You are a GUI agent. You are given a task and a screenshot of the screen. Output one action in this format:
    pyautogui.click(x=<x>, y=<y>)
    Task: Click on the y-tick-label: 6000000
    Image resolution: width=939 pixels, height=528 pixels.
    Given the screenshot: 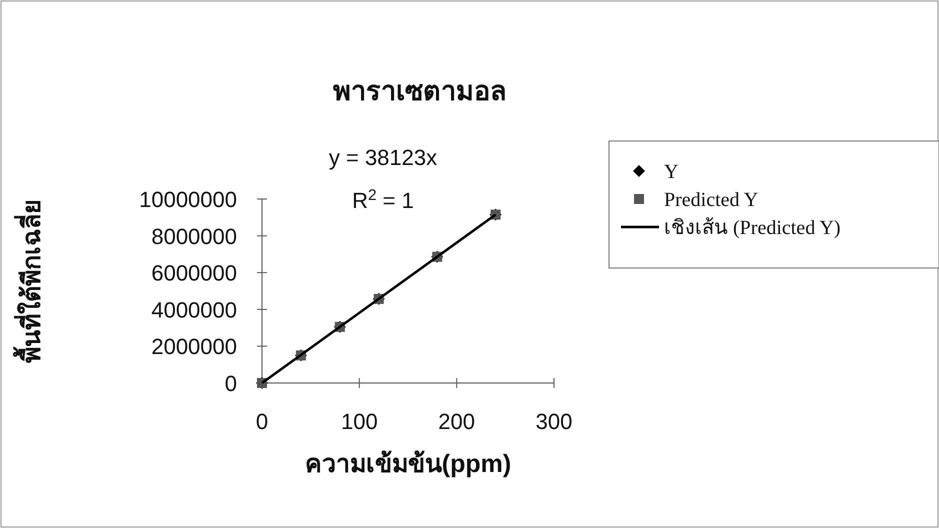 What is the action you would take?
    pyautogui.click(x=194, y=273)
    